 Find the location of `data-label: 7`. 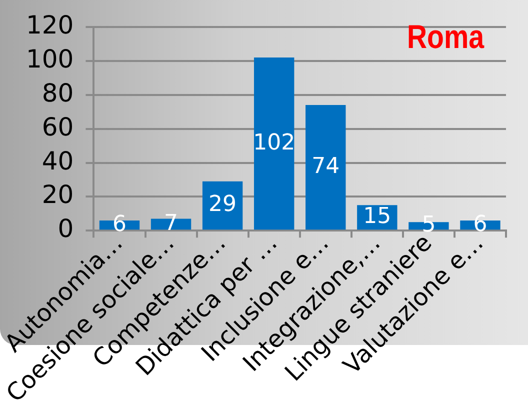

data-label: 7 is located at coordinates (171, 223).